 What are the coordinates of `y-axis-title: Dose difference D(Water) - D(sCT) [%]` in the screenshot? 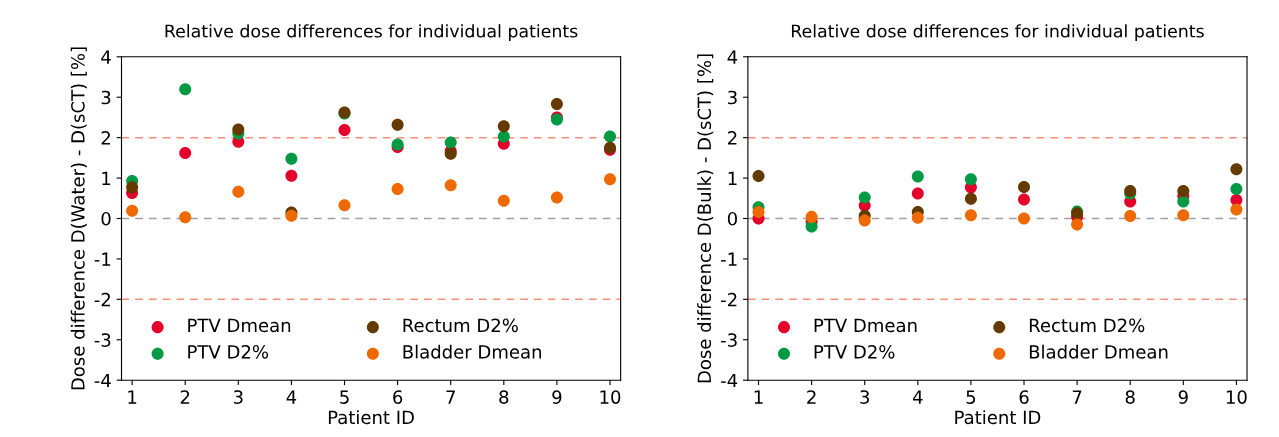 It's located at (78, 218).